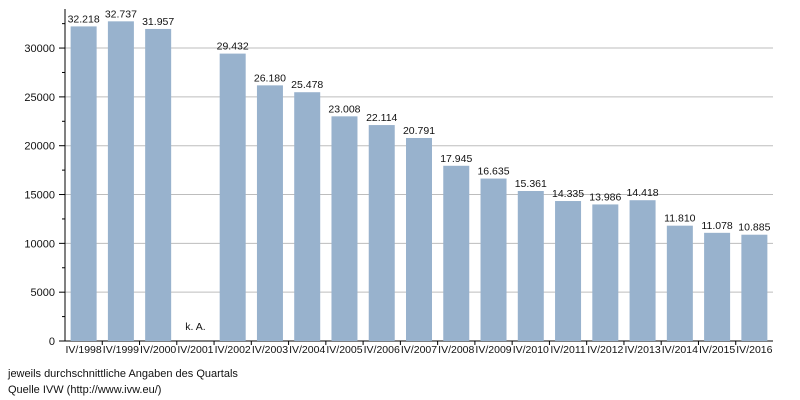 This screenshot has width=800, height=400. I want to click on y-tick-label: 0, so click(52, 342).